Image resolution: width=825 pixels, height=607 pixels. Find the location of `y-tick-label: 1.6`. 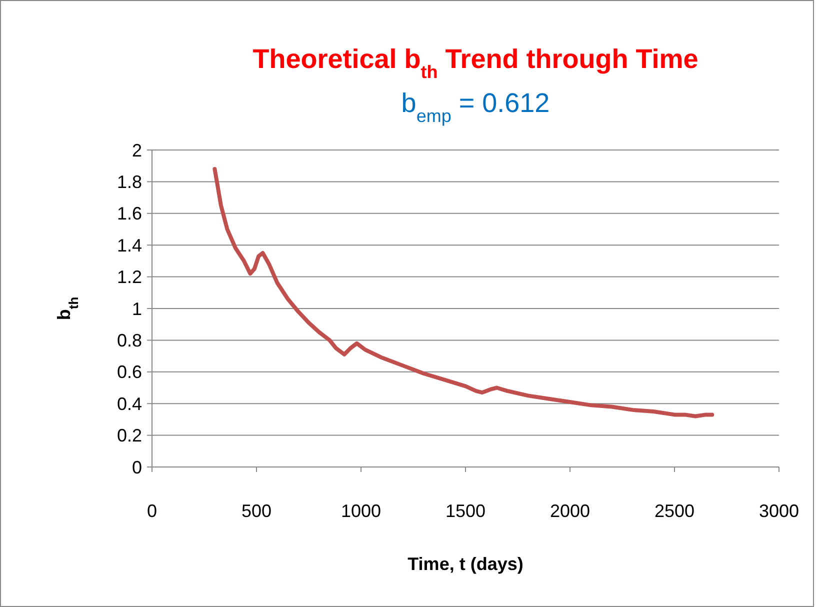

y-tick-label: 1.6 is located at coordinates (129, 214).